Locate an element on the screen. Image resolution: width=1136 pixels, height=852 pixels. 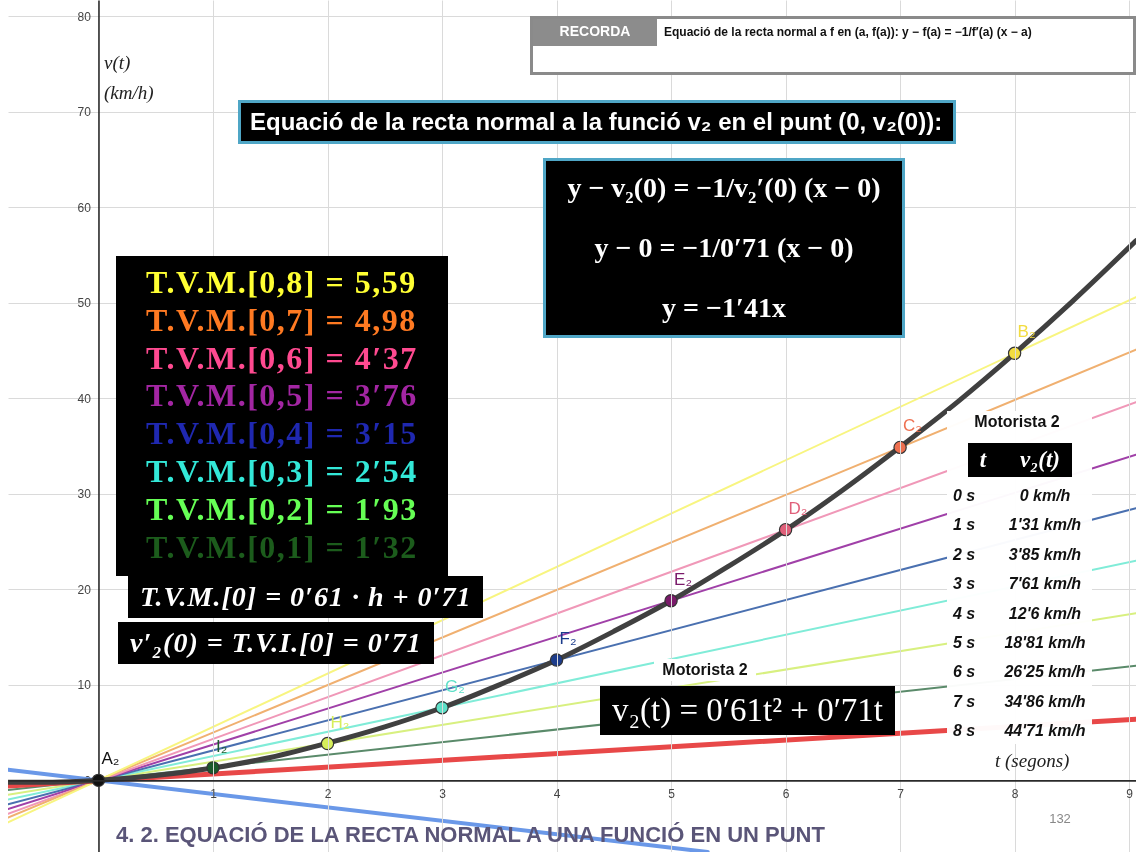
x-tick-label: 5 is located at coordinates (672, 793).